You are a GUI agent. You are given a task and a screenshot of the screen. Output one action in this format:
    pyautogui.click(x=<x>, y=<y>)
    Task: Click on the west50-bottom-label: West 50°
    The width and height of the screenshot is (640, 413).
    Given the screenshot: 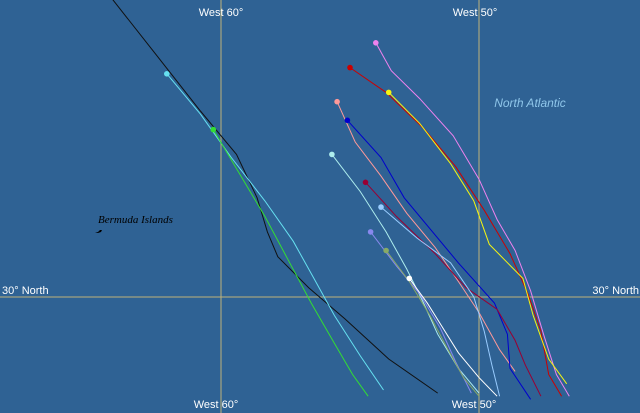 What is the action you would take?
    pyautogui.click(x=474, y=405)
    